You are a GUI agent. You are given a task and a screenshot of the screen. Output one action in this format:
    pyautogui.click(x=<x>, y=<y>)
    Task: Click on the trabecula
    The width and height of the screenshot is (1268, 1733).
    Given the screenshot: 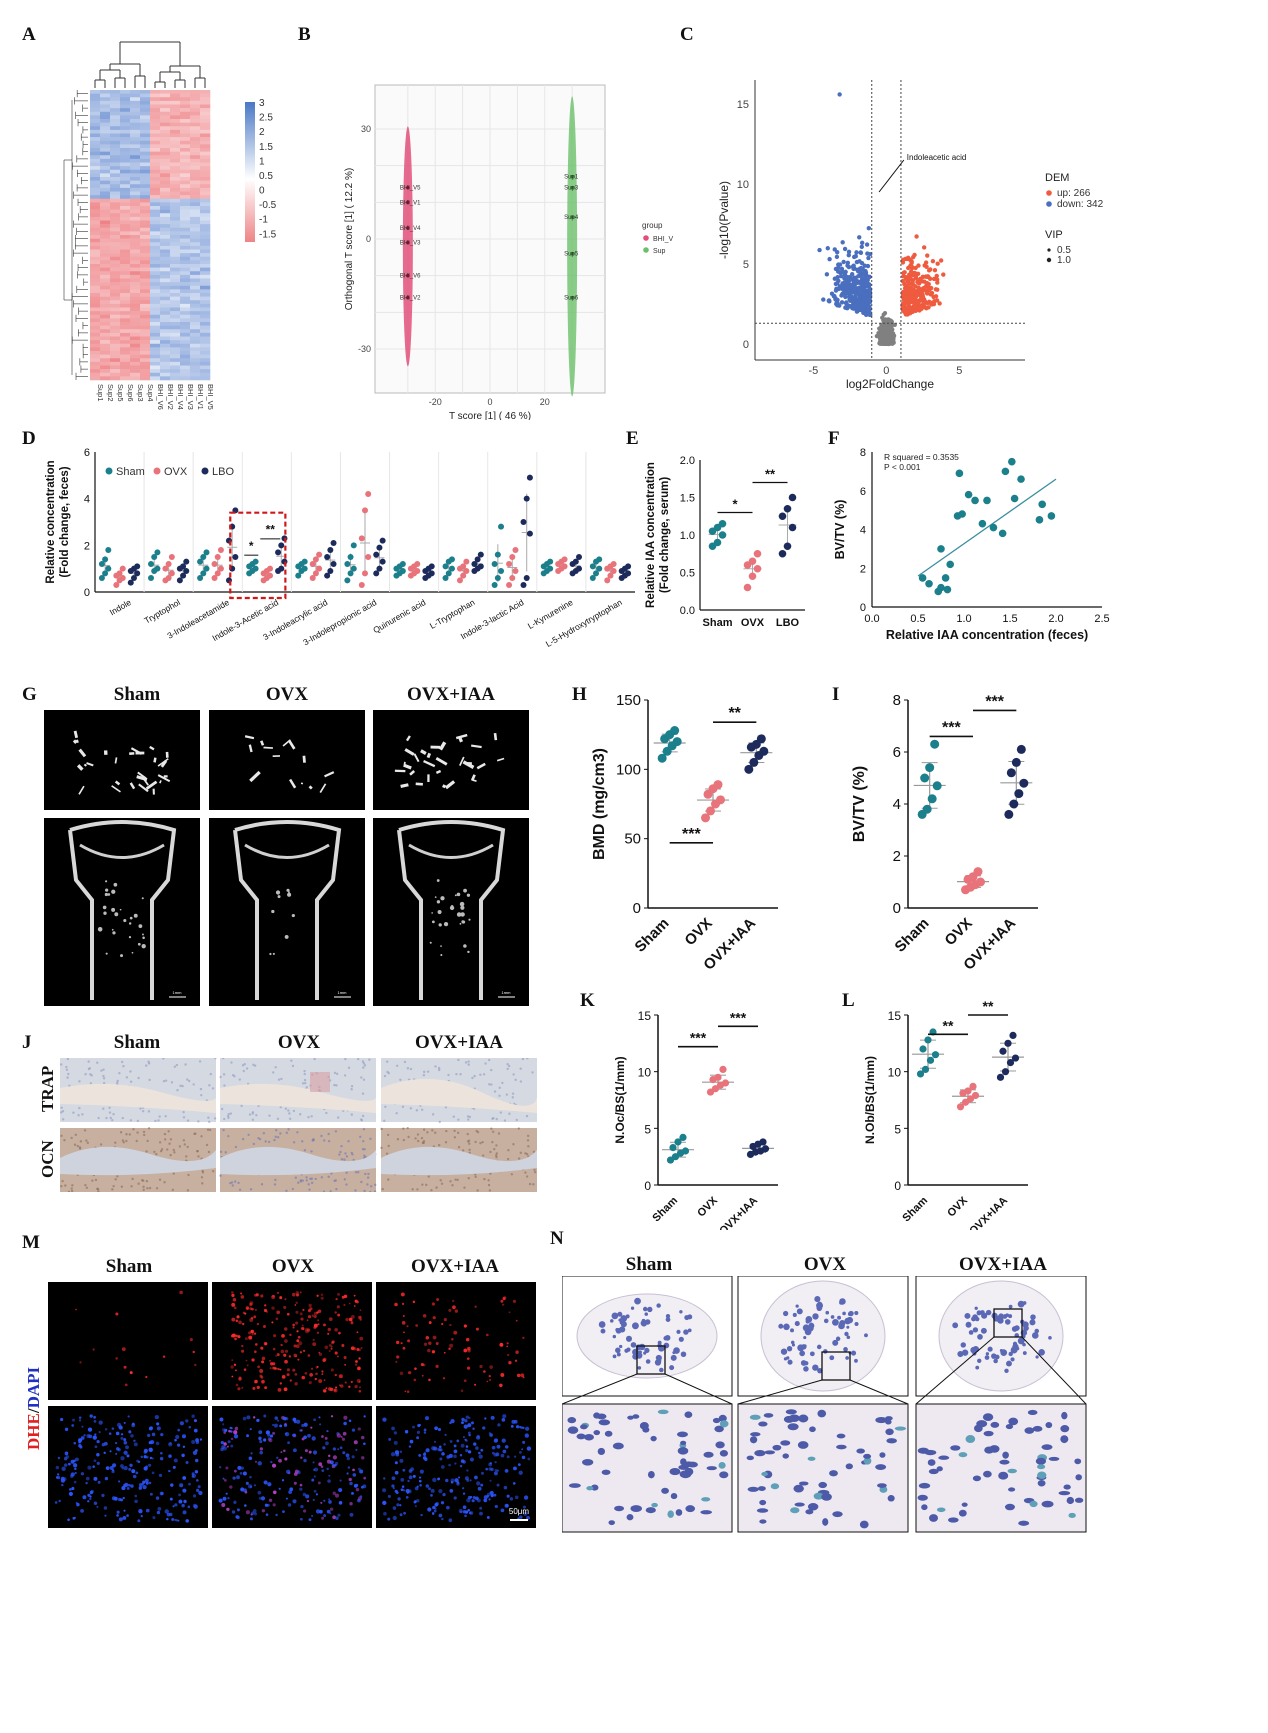 What is the action you would take?
    pyautogui.click(x=142, y=778)
    